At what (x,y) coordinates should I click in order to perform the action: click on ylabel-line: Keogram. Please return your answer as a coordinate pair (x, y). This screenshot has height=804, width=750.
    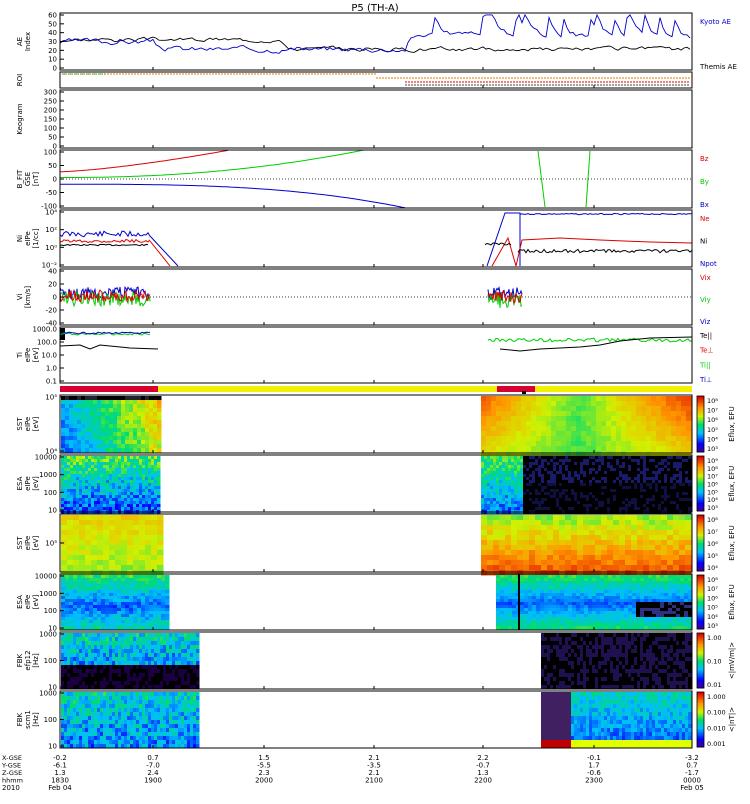
    Looking at the image, I should click on (20, 118).